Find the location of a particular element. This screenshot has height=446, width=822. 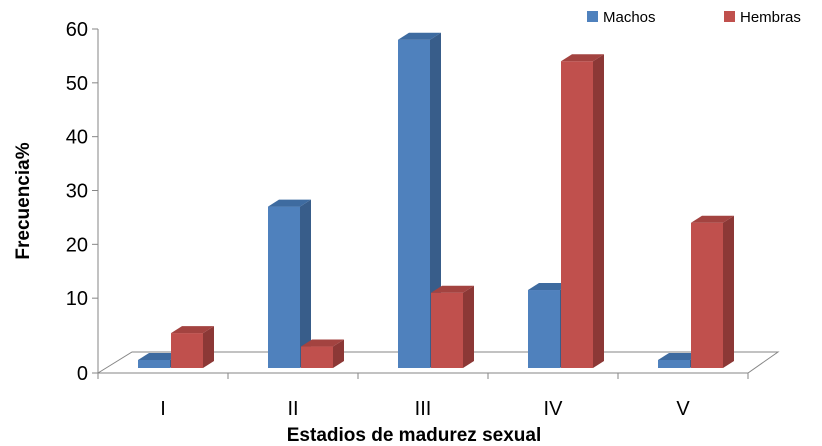

y-tick-label: 20 is located at coordinates (77, 245).